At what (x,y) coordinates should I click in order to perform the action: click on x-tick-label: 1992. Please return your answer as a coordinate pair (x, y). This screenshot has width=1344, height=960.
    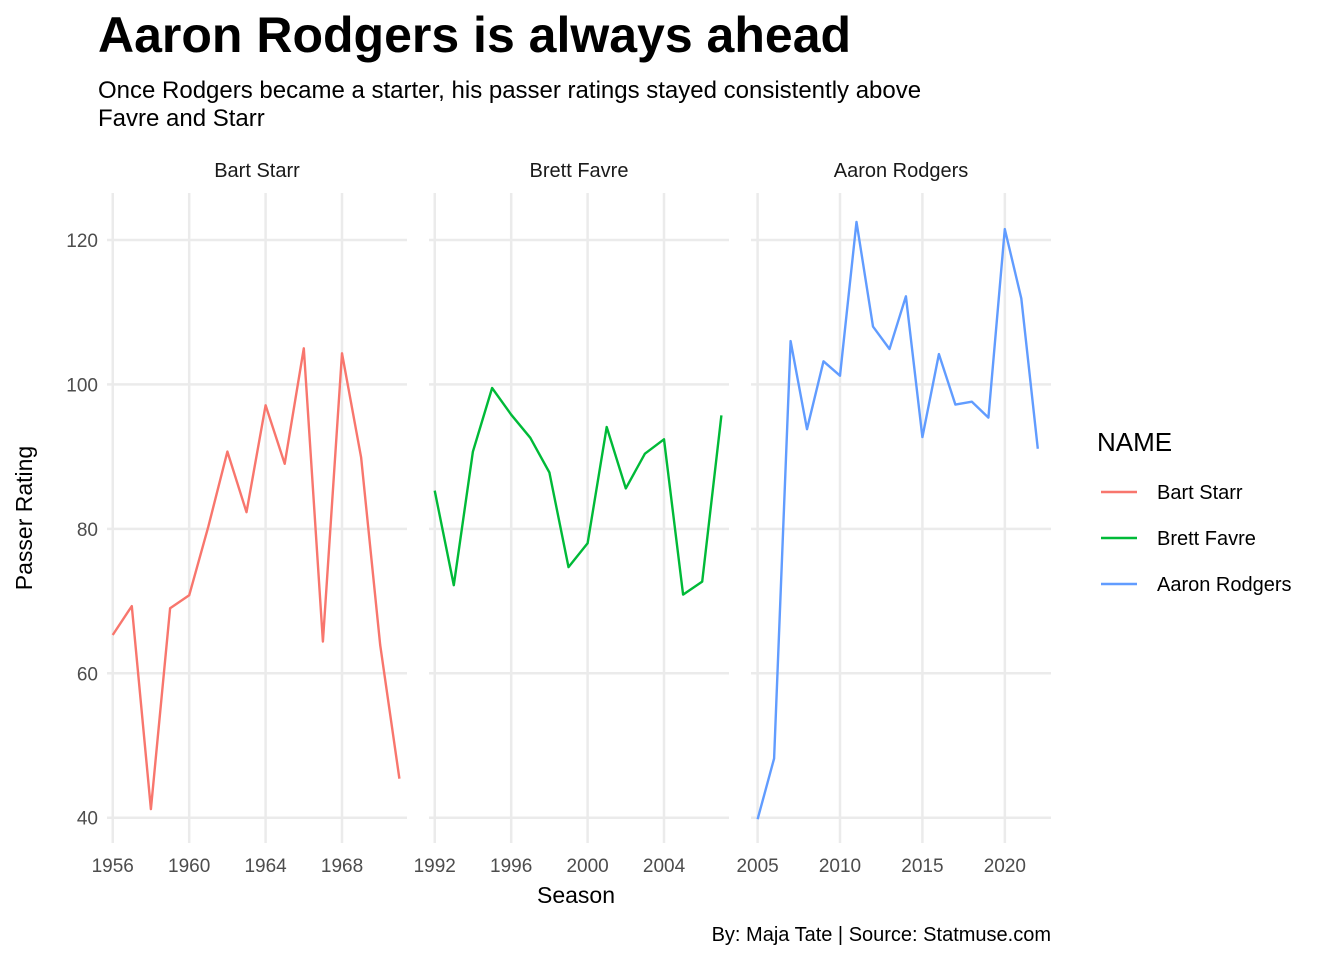
    Looking at the image, I should click on (435, 866).